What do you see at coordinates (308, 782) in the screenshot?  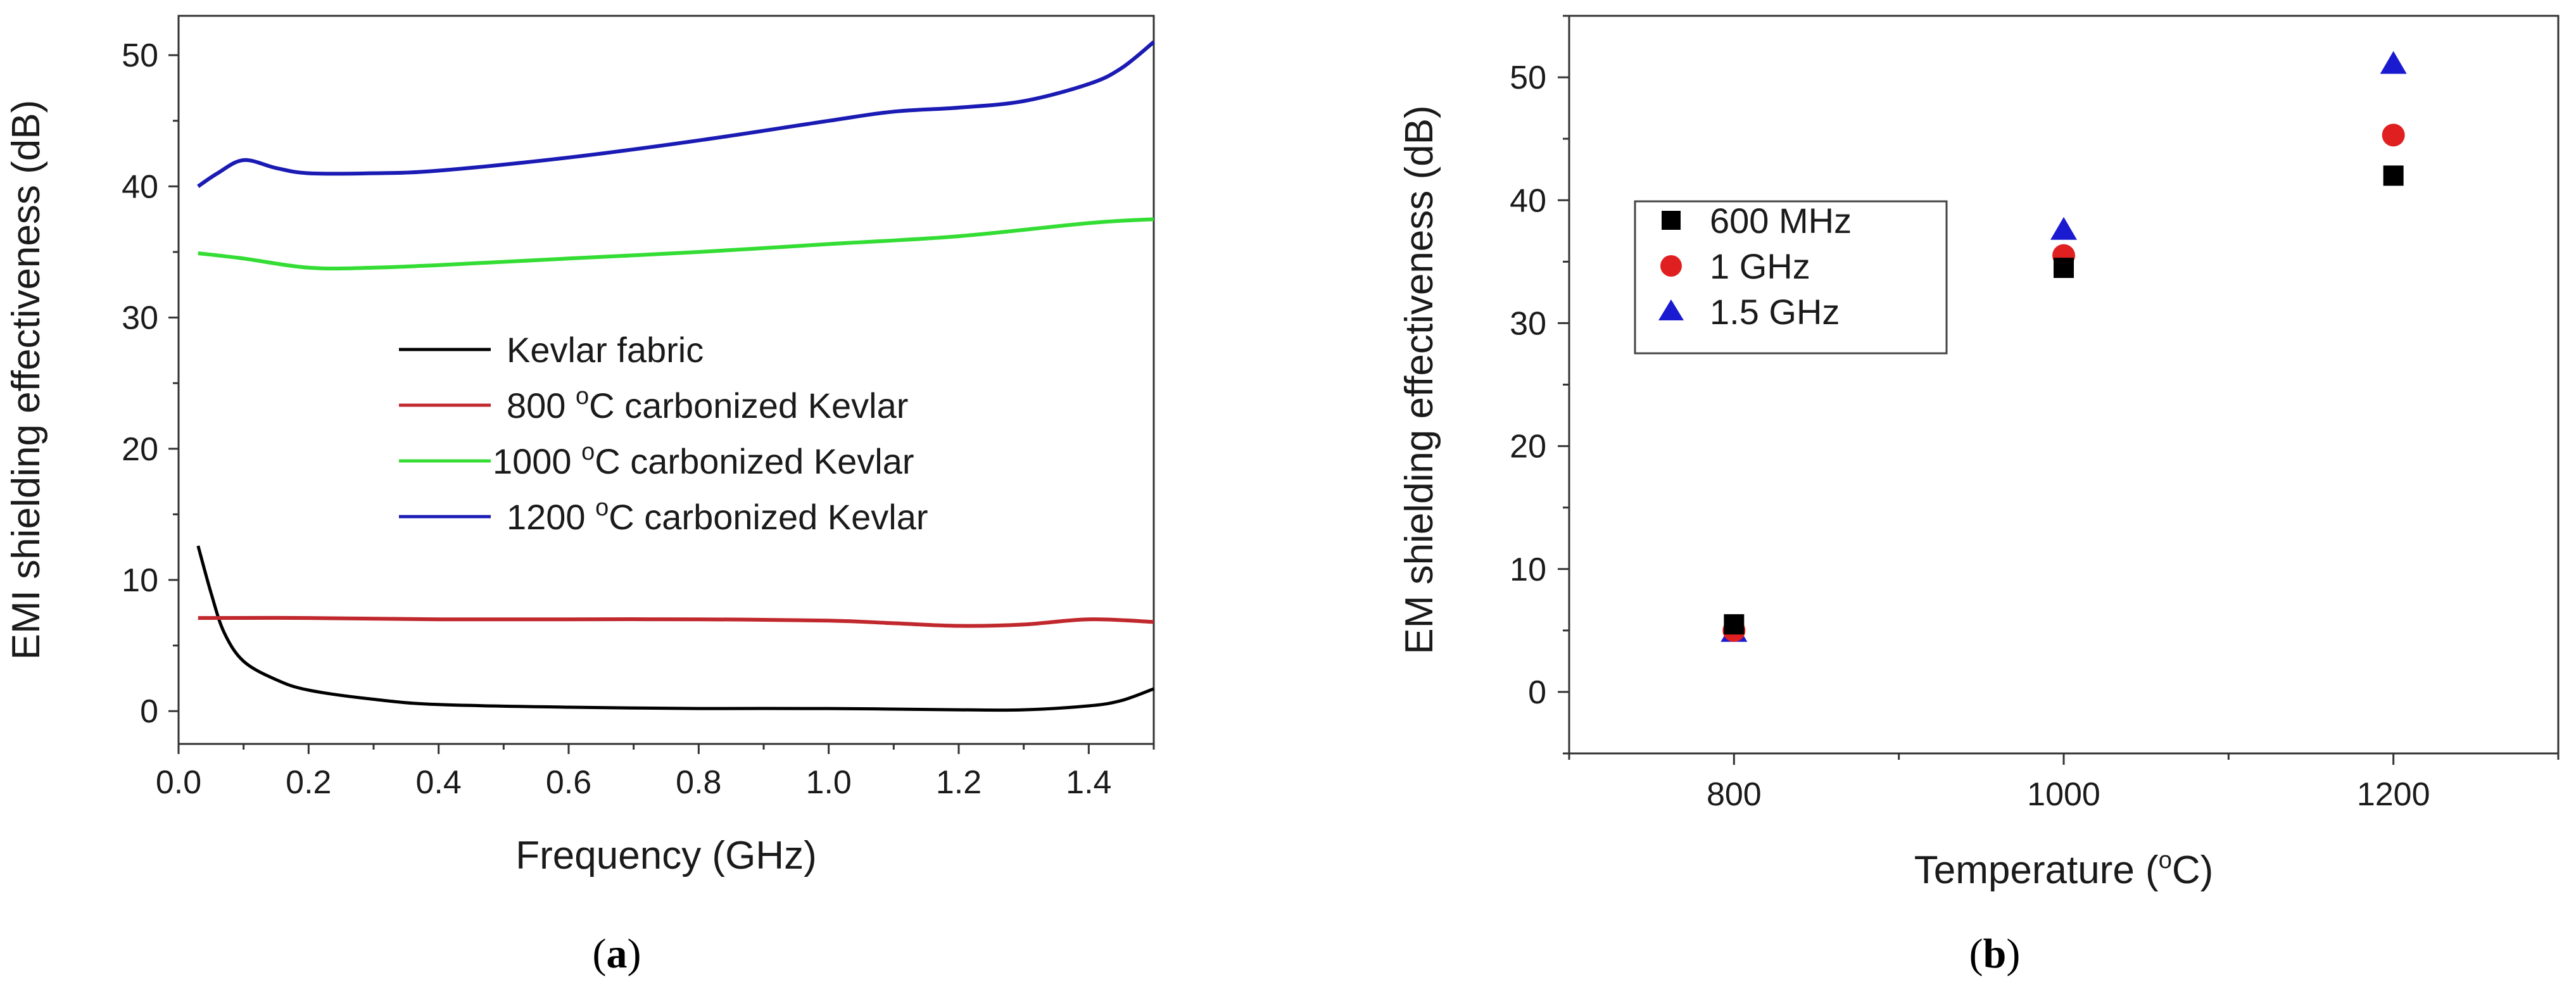 I see `panel-a-x-tick-label: 0.2` at bounding box center [308, 782].